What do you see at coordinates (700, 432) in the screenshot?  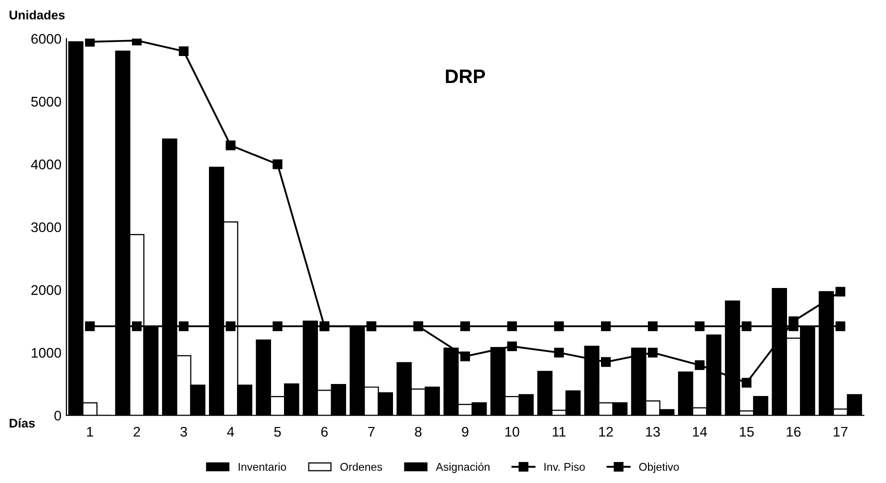 I see `x-tick-label: 14` at bounding box center [700, 432].